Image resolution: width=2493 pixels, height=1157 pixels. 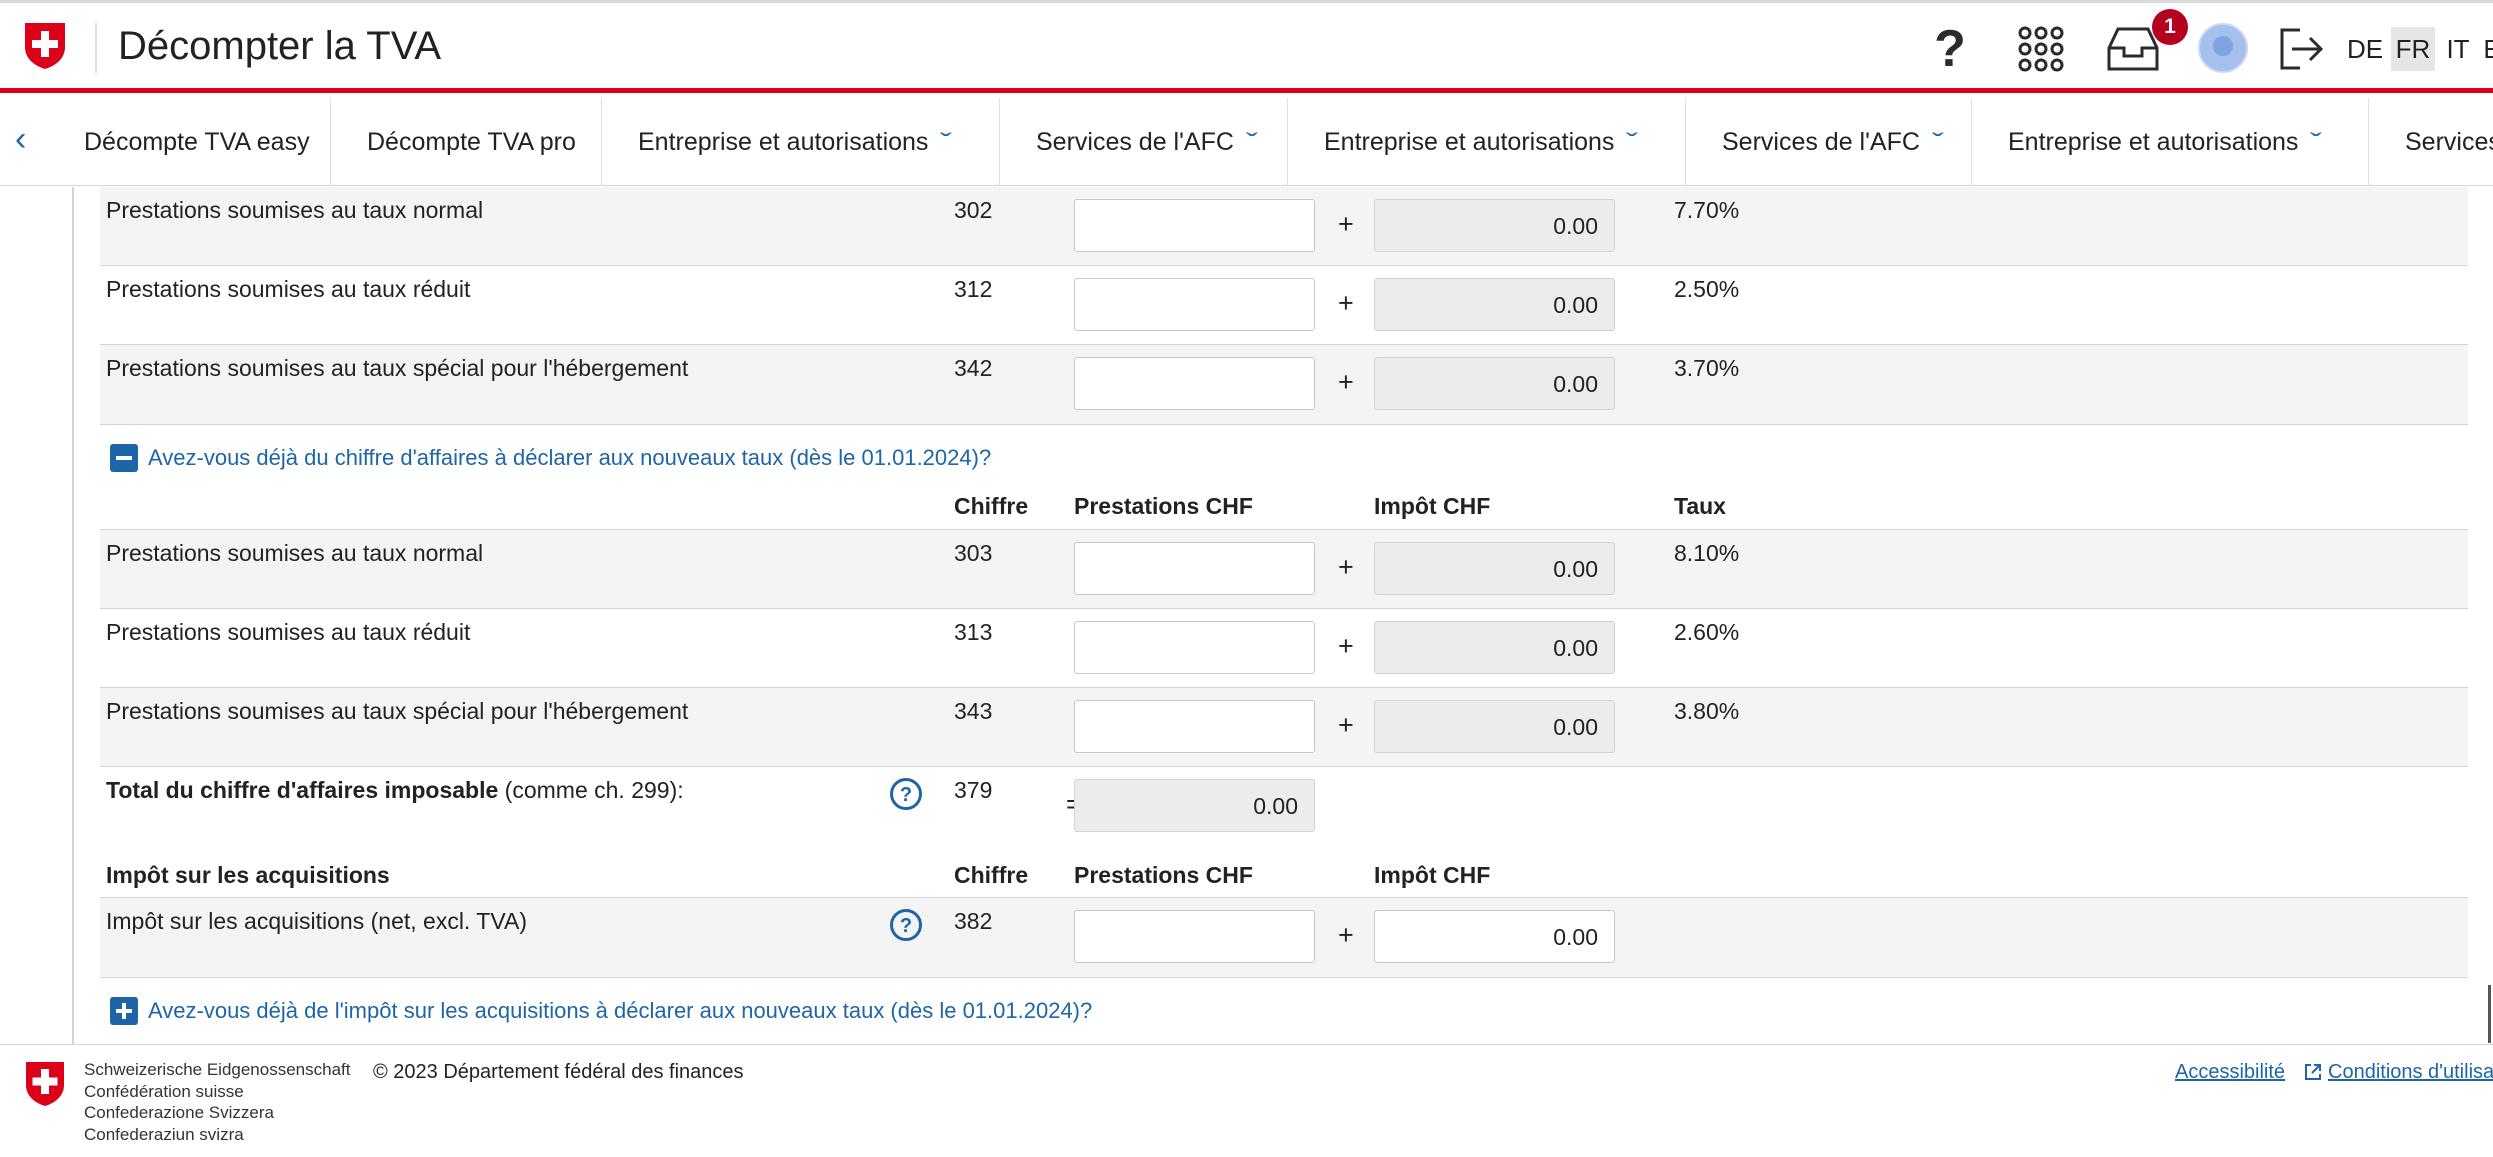 What do you see at coordinates (2223, 48) in the screenshot?
I see `user-avatar` at bounding box center [2223, 48].